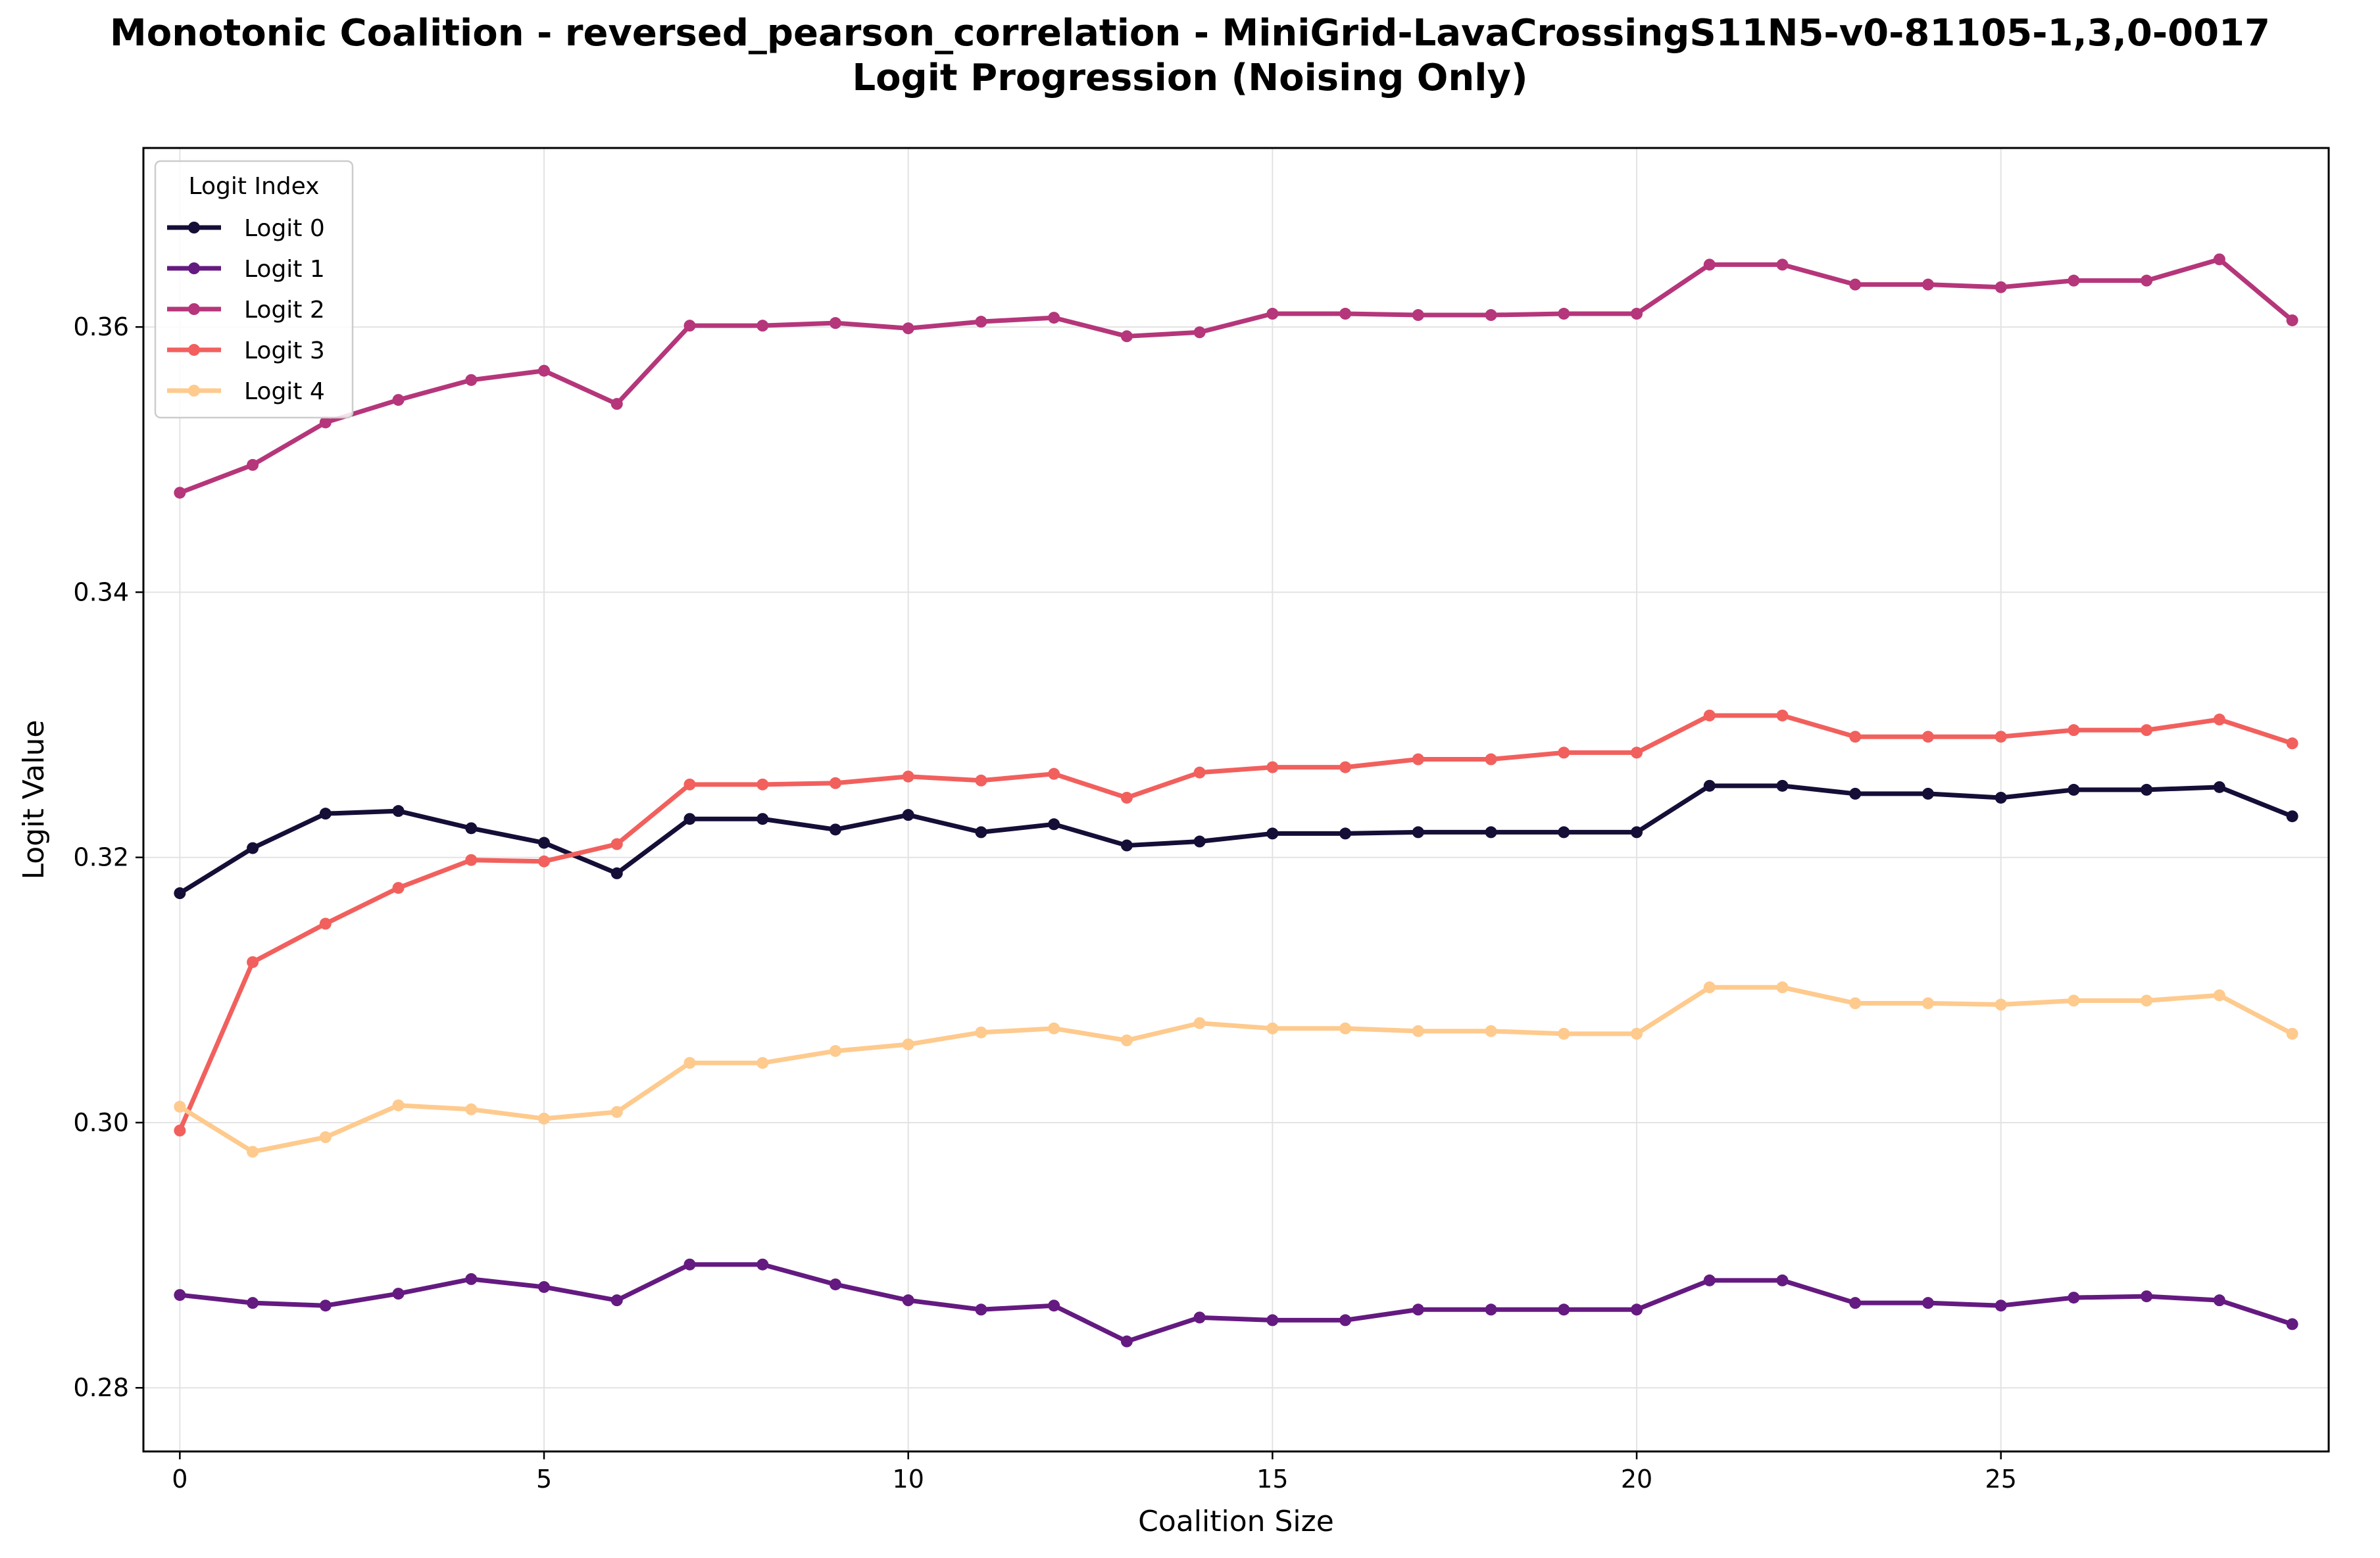 This screenshot has height=1558, width=2380. Describe the element at coordinates (284, 269) in the screenshot. I see `legend-entry-label: Logit 1` at that location.